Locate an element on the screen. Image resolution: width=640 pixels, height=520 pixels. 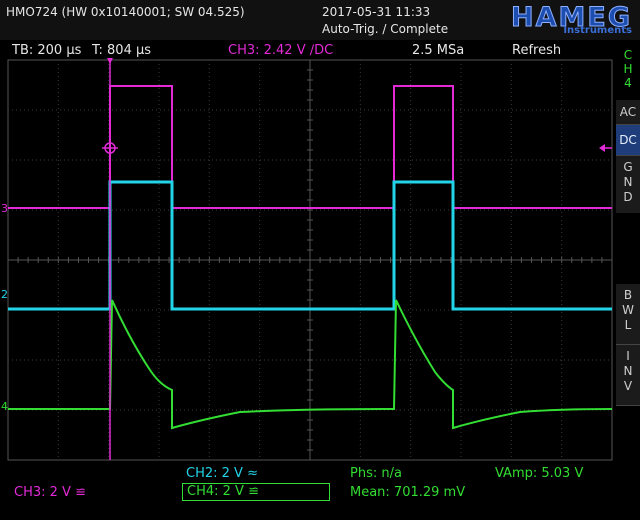
coupling-dc-button: DC is located at coordinates (628, 140).